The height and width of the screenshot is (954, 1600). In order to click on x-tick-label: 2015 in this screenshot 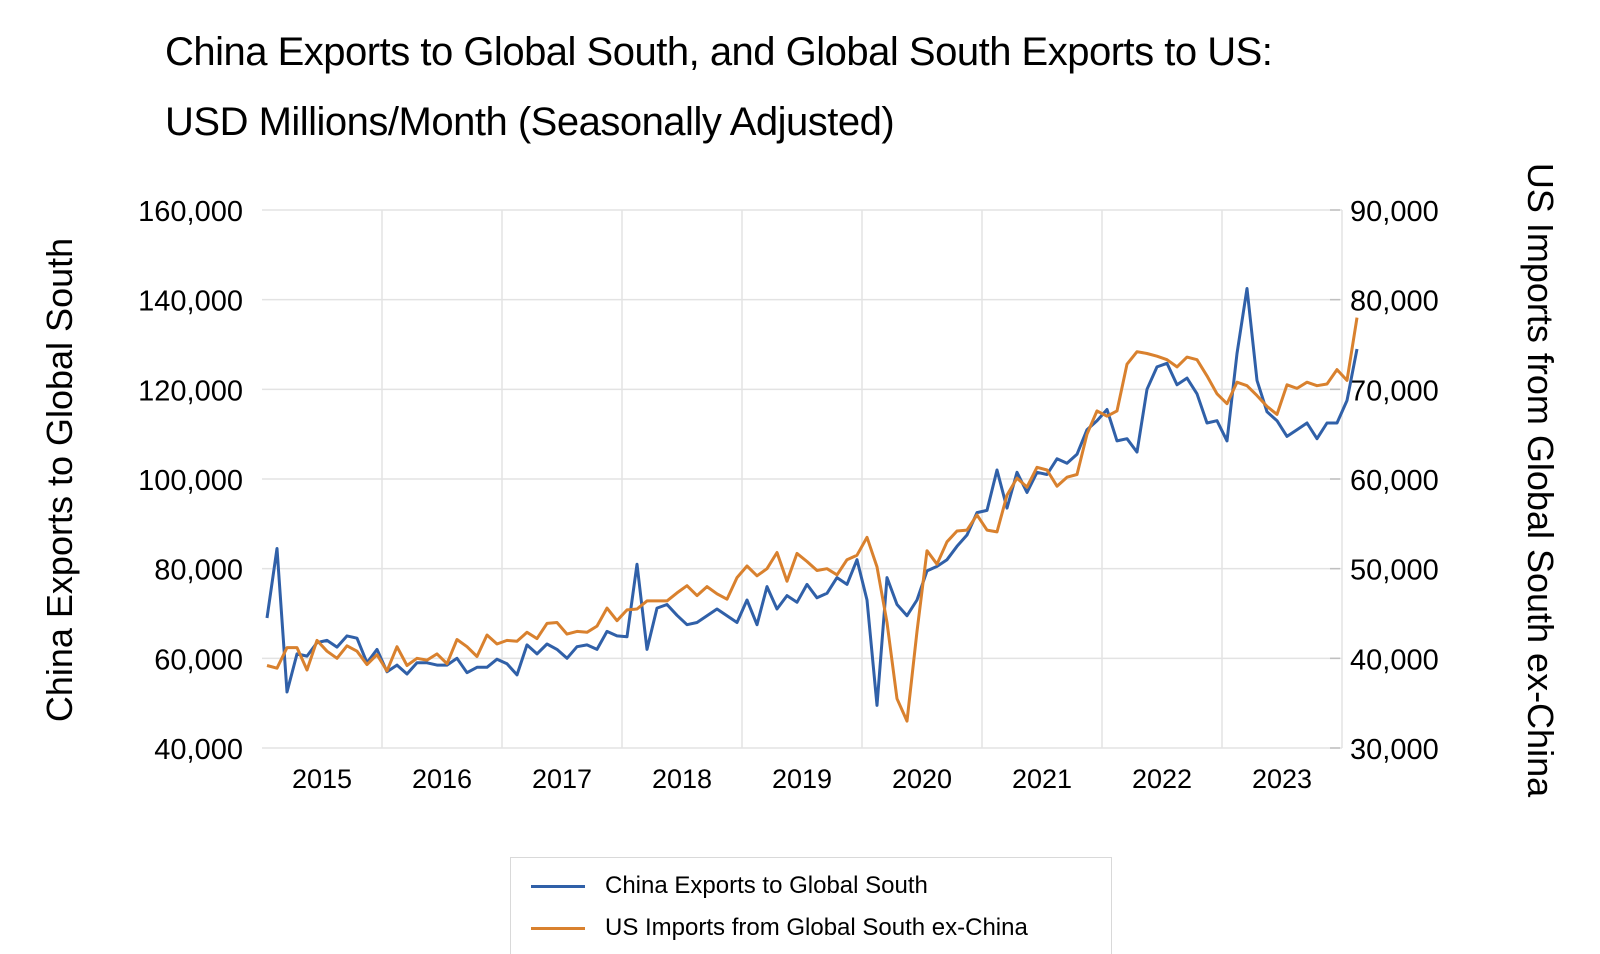, I will do `click(322, 779)`.